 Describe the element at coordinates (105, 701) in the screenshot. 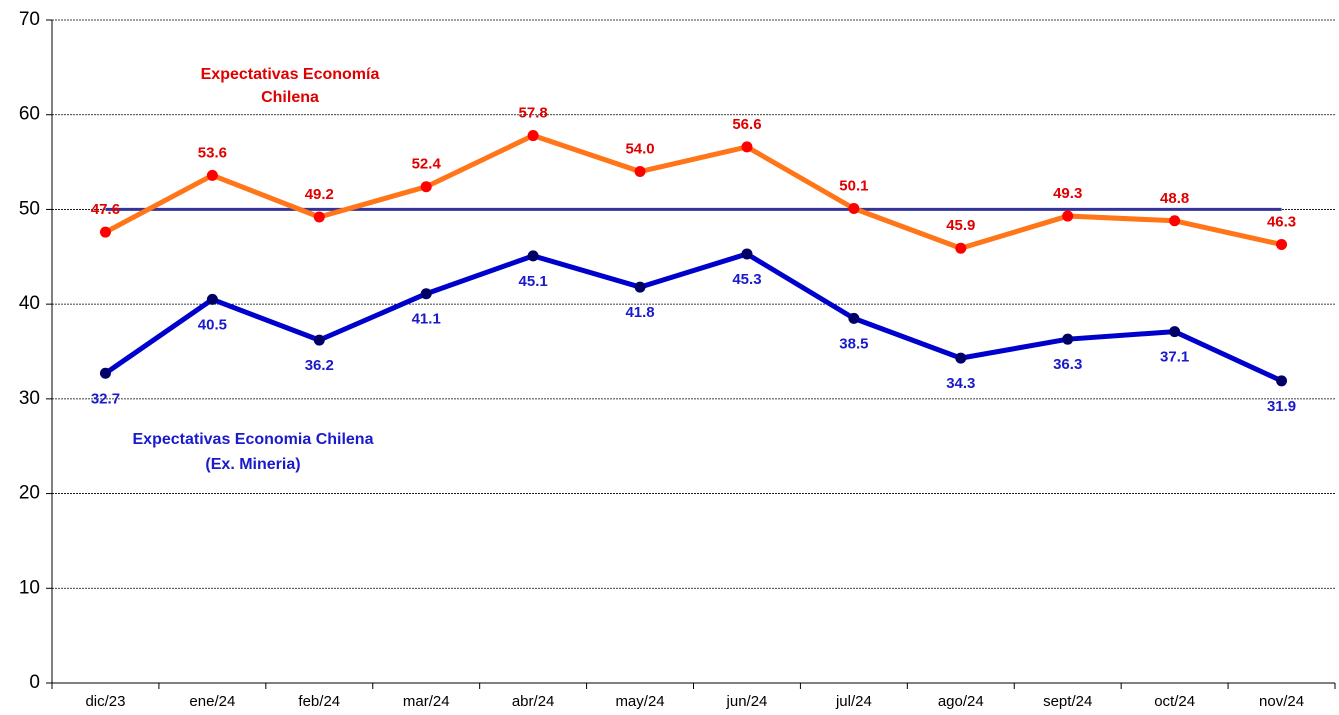

I see `x-tick-label: dic/23` at that location.